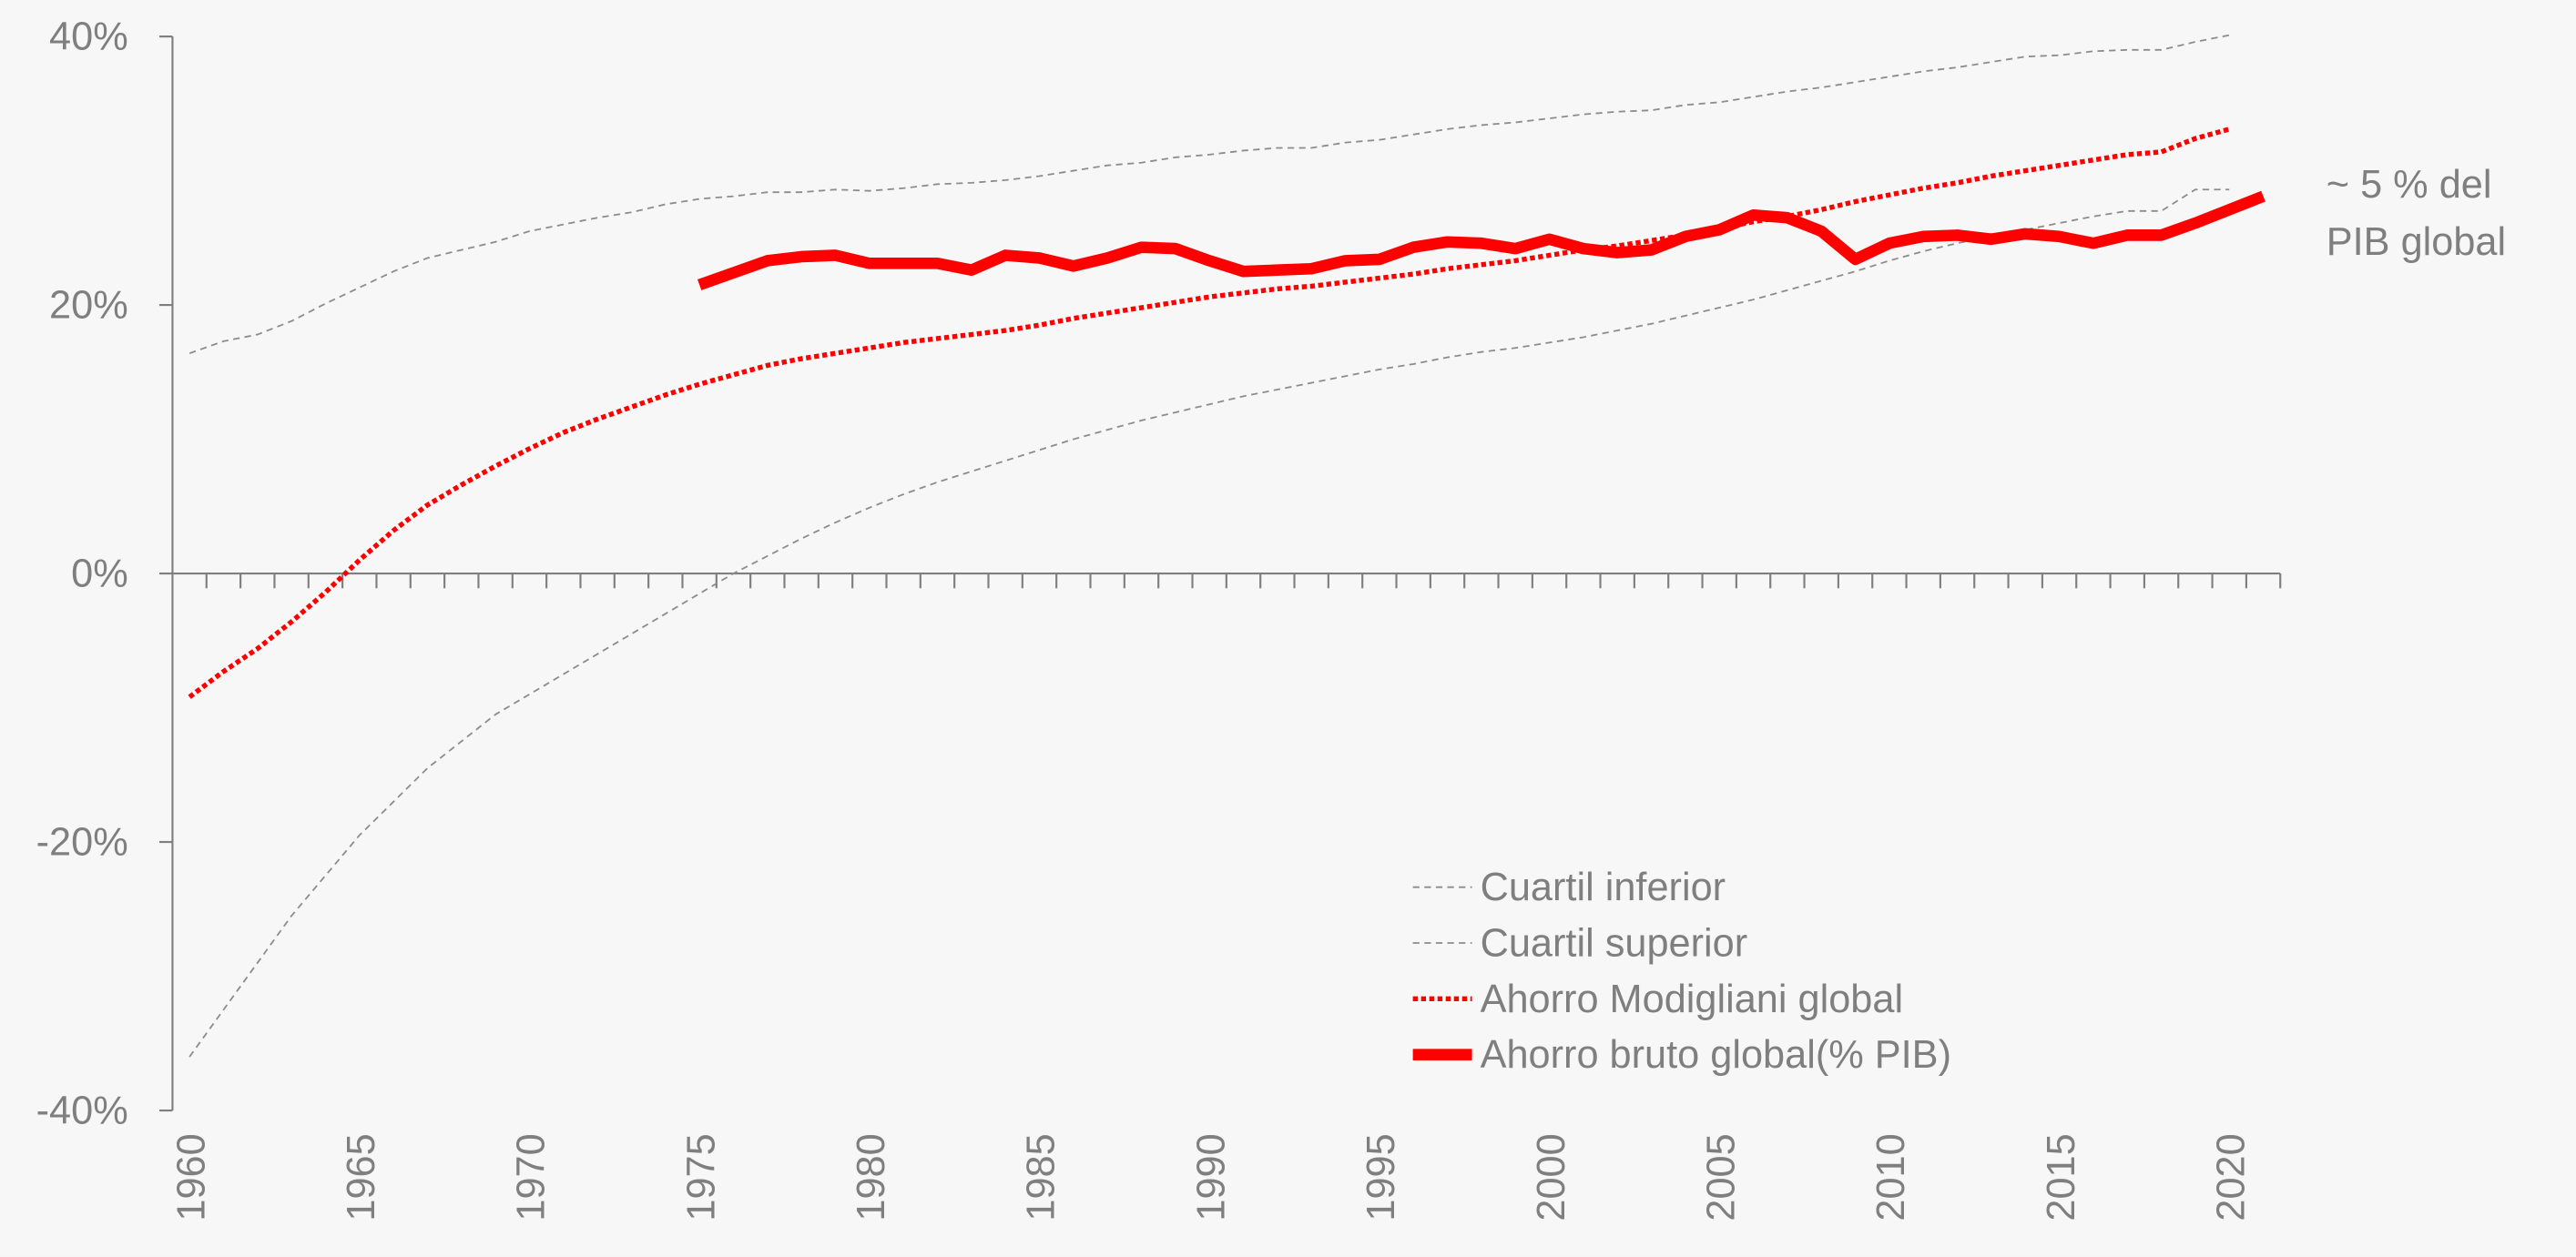 This screenshot has width=2576, height=1257. What do you see at coordinates (1721, 1177) in the screenshot?
I see `x-tick-label: 2005` at bounding box center [1721, 1177].